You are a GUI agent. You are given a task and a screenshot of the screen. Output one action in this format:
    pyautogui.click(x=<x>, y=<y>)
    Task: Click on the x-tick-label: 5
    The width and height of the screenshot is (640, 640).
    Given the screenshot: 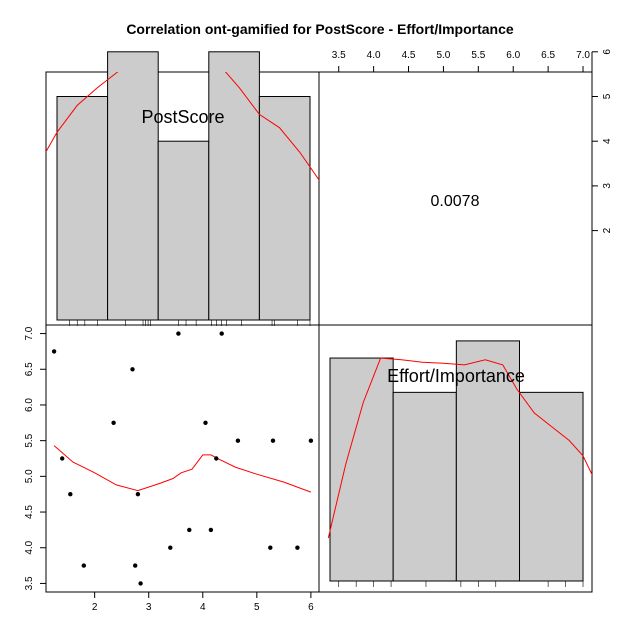 What is the action you would take?
    pyautogui.click(x=257, y=607)
    